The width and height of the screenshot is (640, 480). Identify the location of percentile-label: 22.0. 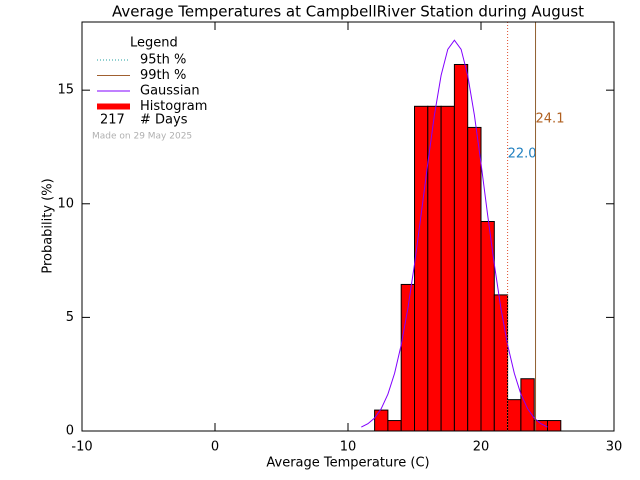
(522, 154).